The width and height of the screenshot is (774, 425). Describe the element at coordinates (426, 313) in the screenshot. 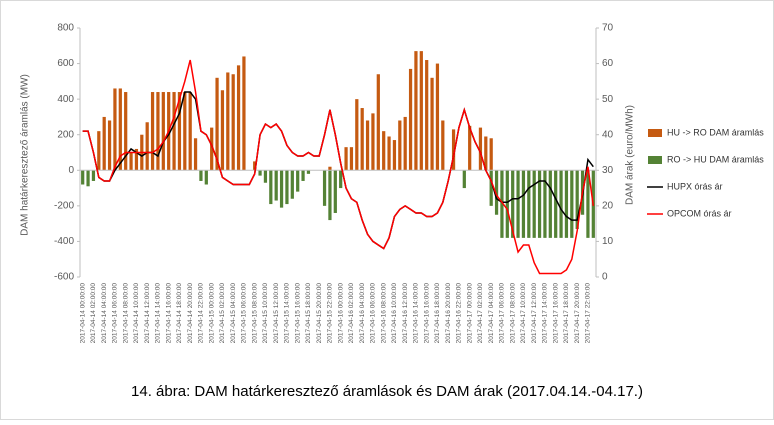

I see `x-tick-label: 2017-04-16 16:00:00` at that location.